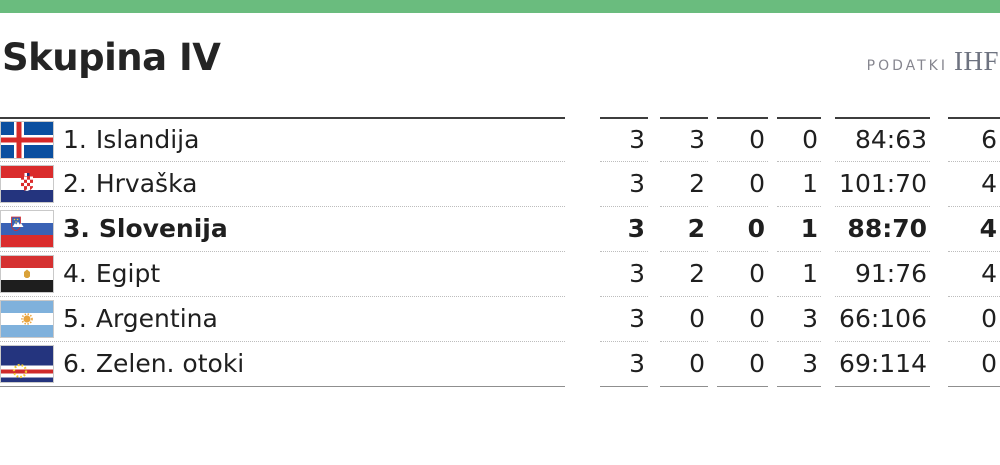 The height and width of the screenshot is (465, 1000). Describe the element at coordinates (684, 139) in the screenshot. I see `cell-wins: 3` at that location.